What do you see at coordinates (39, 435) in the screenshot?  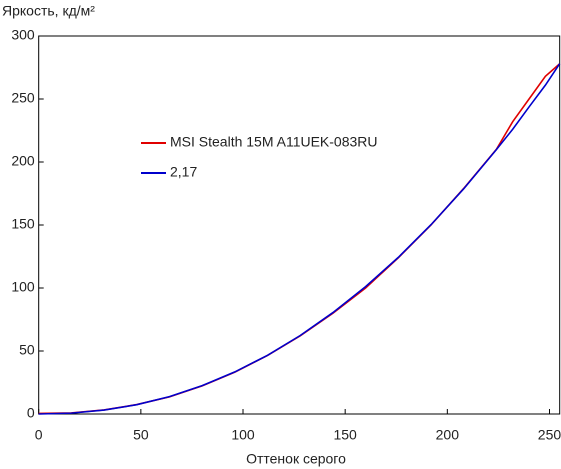 I see `x-tick-label: 0` at bounding box center [39, 435].